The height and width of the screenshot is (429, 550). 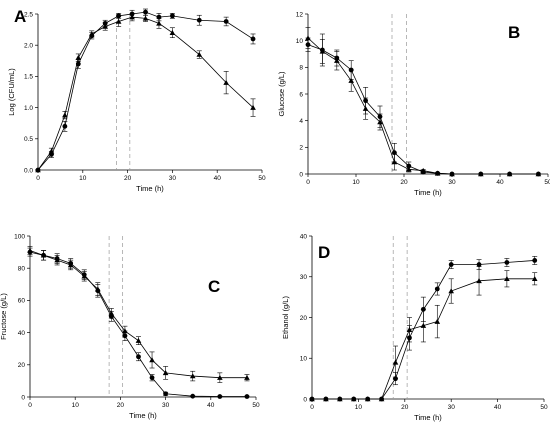 I want to click on y-tick-label: 0.5, so click(x=28, y=139).